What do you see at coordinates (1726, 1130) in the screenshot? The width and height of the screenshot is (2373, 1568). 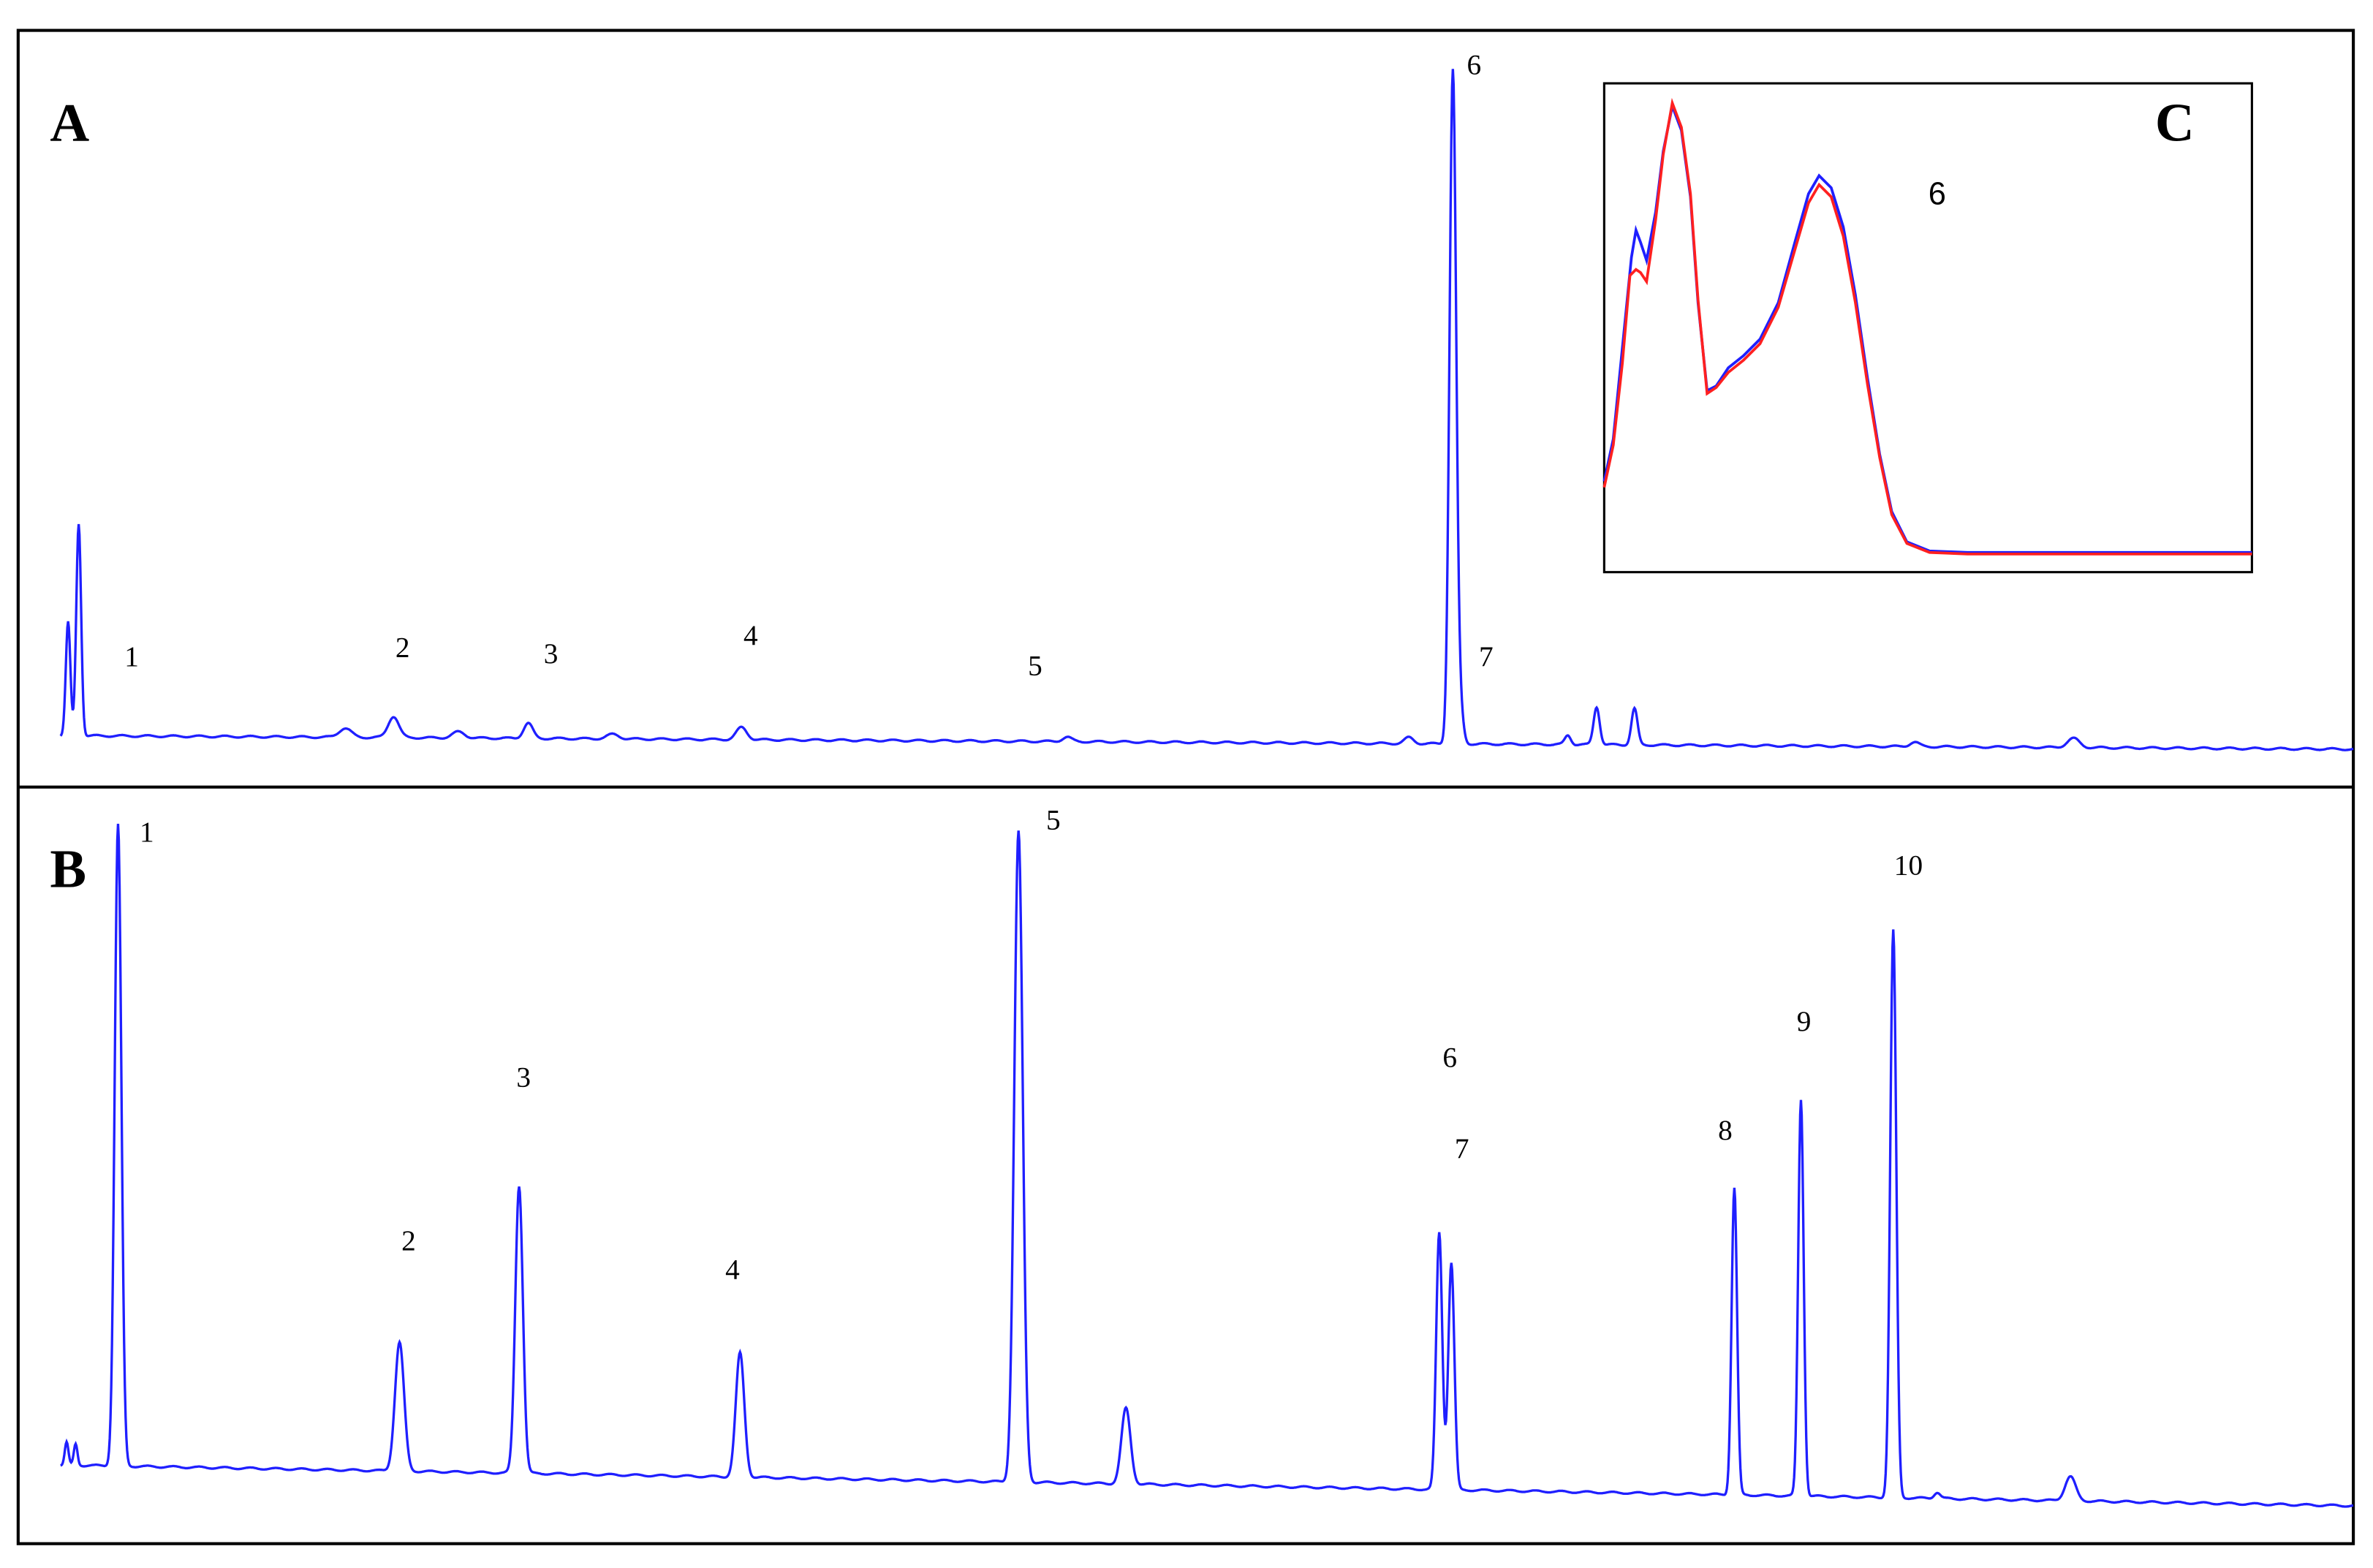 I see `peak-label: 8` at bounding box center [1726, 1130].